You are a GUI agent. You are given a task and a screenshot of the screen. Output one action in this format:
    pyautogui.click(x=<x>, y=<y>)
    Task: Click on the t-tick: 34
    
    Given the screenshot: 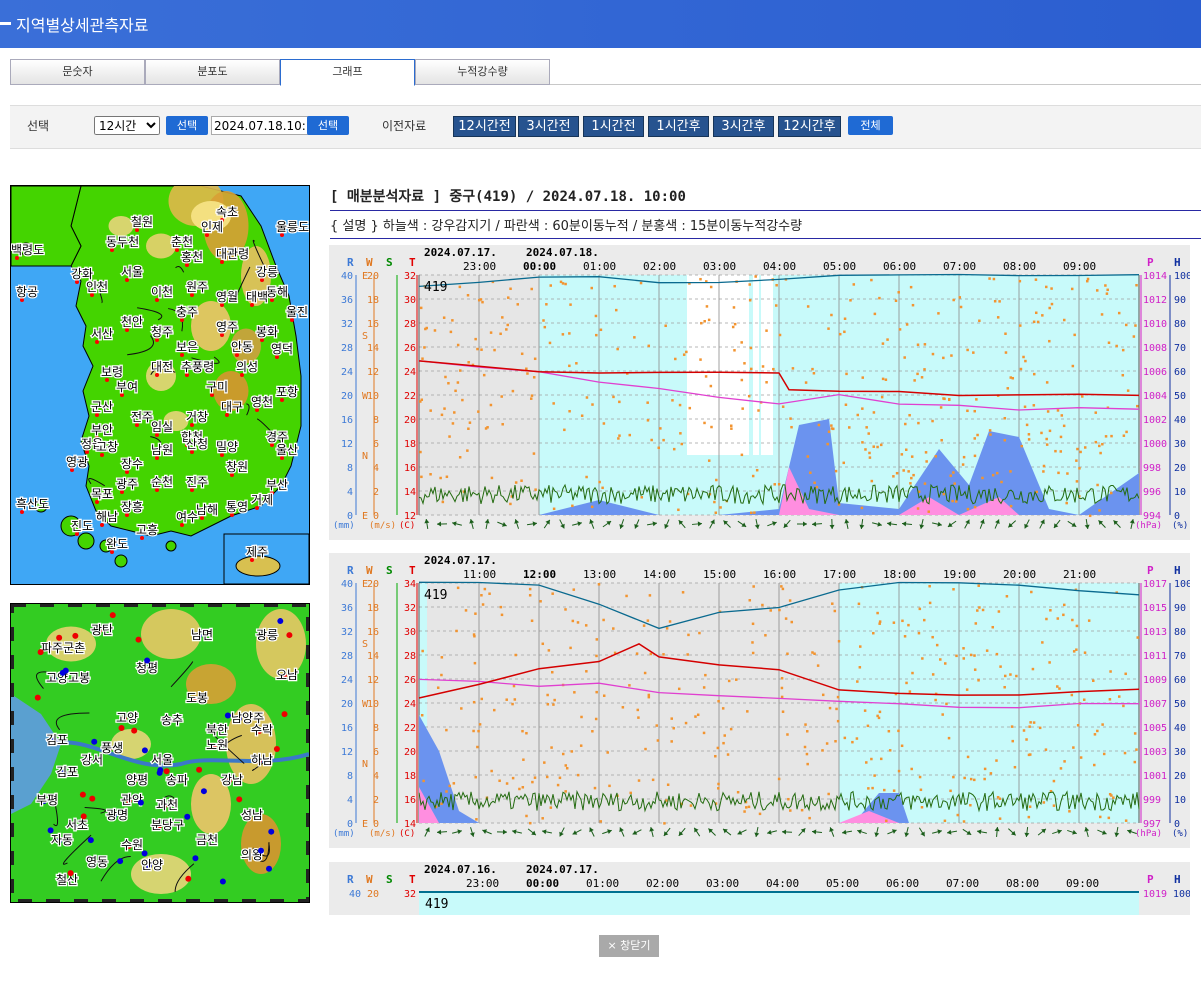 What is the action you would take?
    pyautogui.click(x=410, y=584)
    